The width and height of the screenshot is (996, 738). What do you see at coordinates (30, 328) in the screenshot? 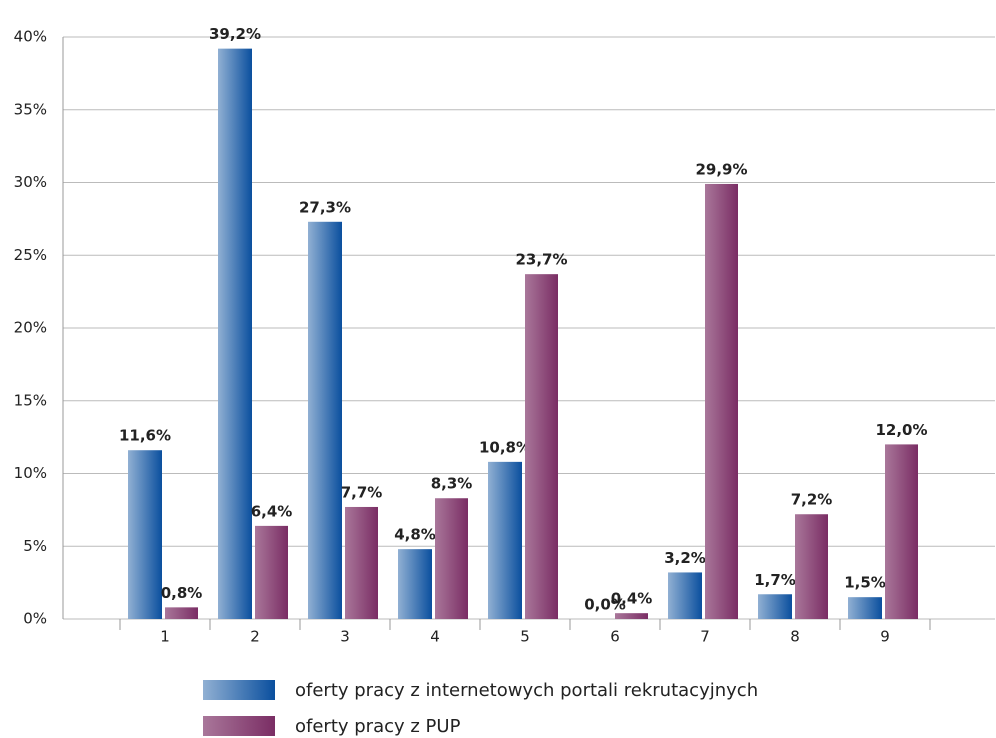
I see `y-tick-label: 20%` at bounding box center [30, 328].